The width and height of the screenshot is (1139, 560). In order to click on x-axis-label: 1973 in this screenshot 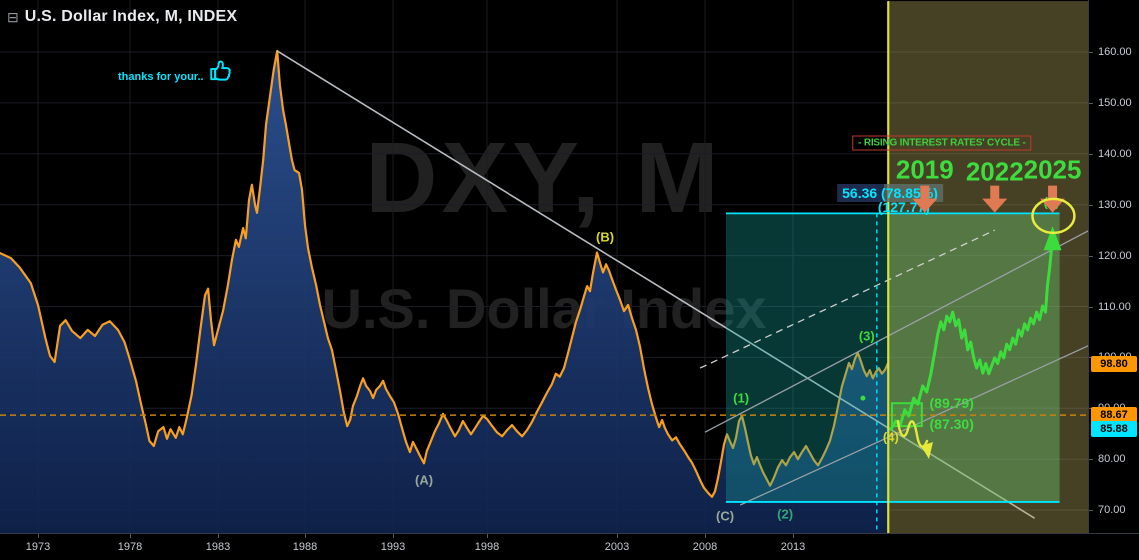, I will do `click(38, 547)`.